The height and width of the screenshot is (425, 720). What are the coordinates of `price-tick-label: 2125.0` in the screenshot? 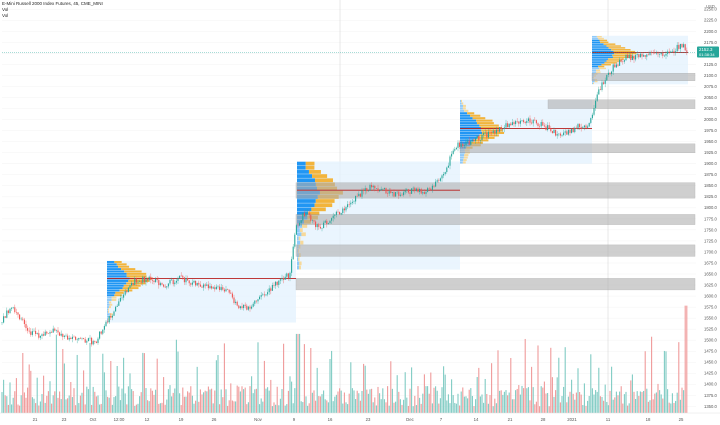 It's located at (710, 64).